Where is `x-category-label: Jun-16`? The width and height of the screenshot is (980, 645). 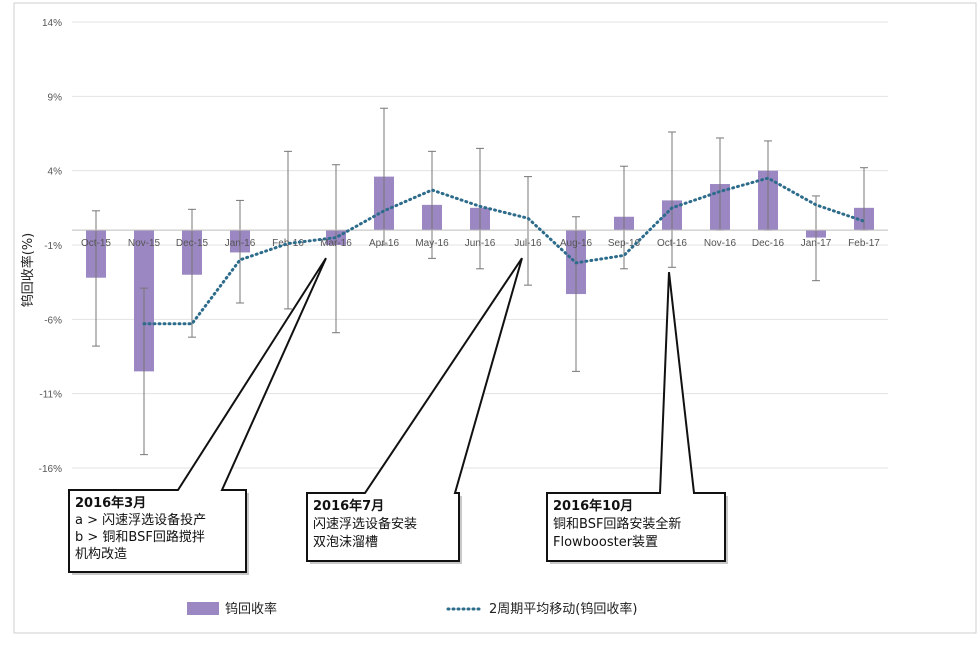 x-category-label: Jun-16 is located at coordinates (480, 243).